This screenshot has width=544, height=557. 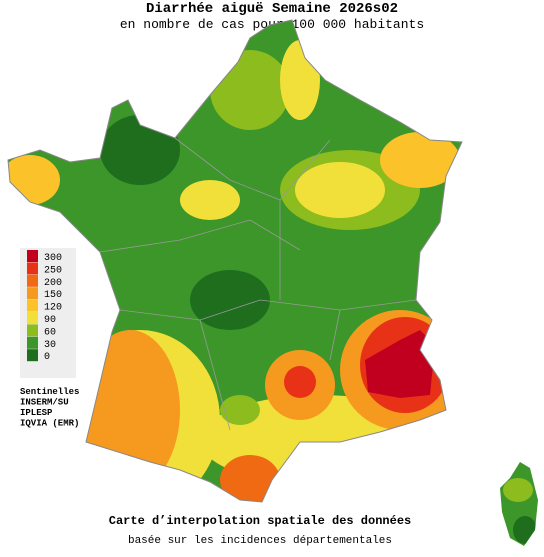 I want to click on legend-label: 60, so click(x=50, y=332).